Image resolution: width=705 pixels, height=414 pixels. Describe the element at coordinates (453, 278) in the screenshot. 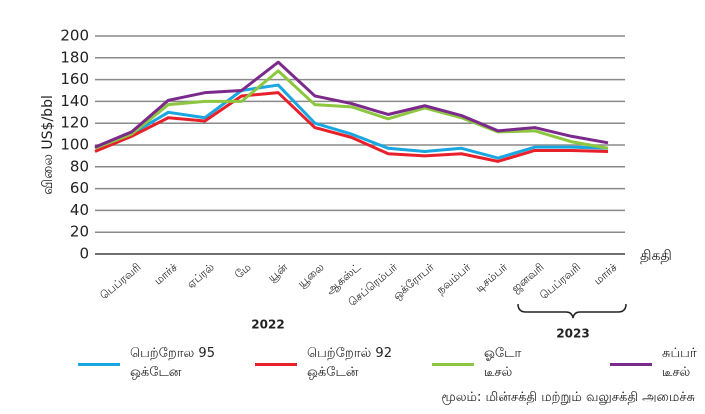

I see `x-tick-label: நவம்பர்` at that location.